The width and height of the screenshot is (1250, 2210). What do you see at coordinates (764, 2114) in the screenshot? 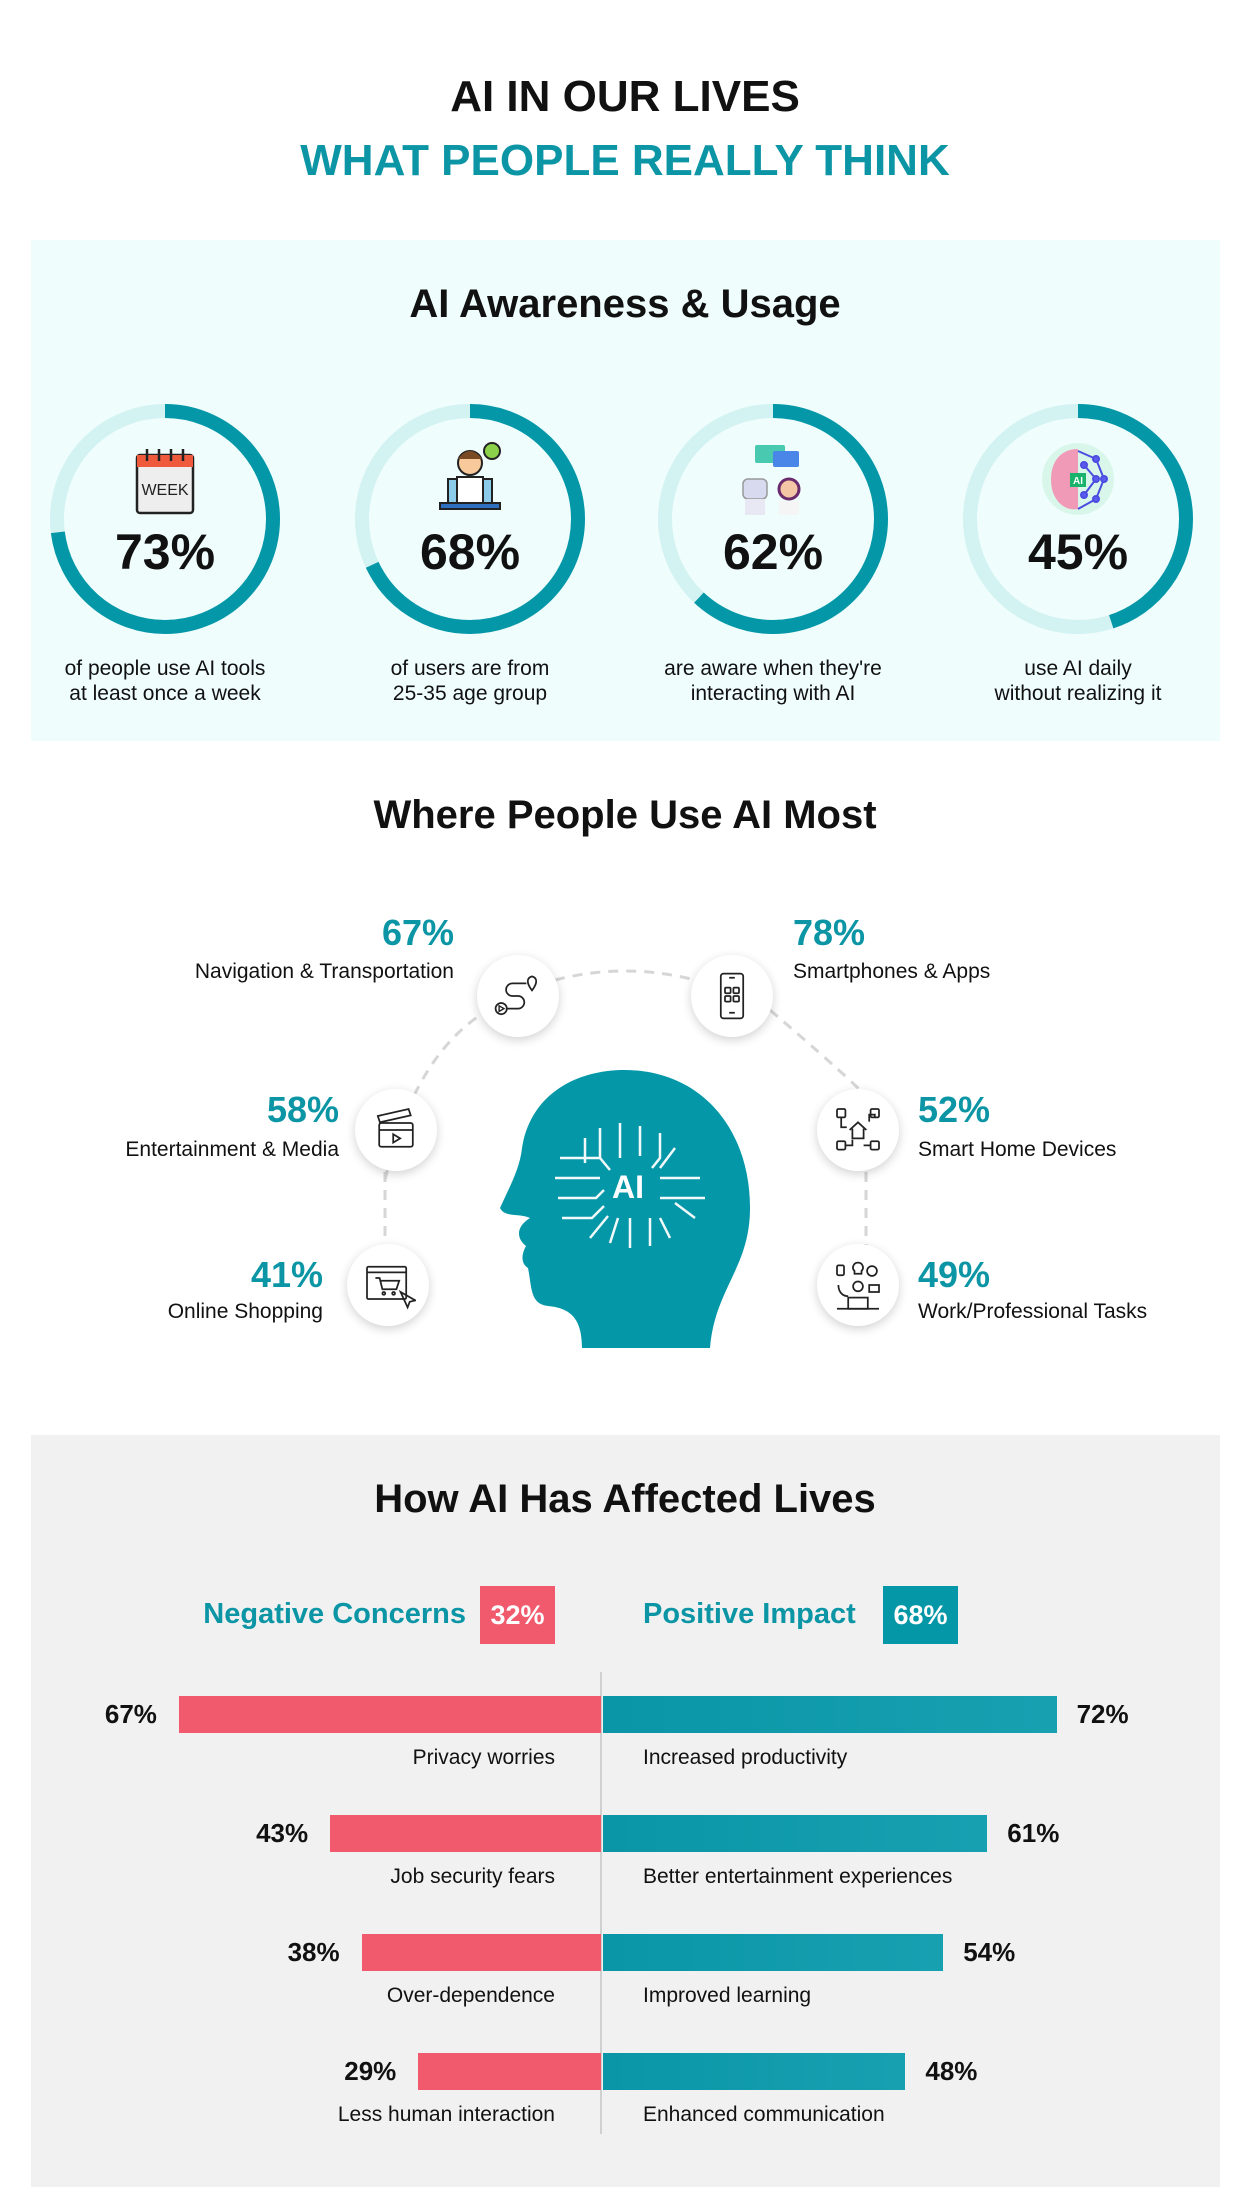
I see `positive-label: Enhanced communication` at bounding box center [764, 2114].